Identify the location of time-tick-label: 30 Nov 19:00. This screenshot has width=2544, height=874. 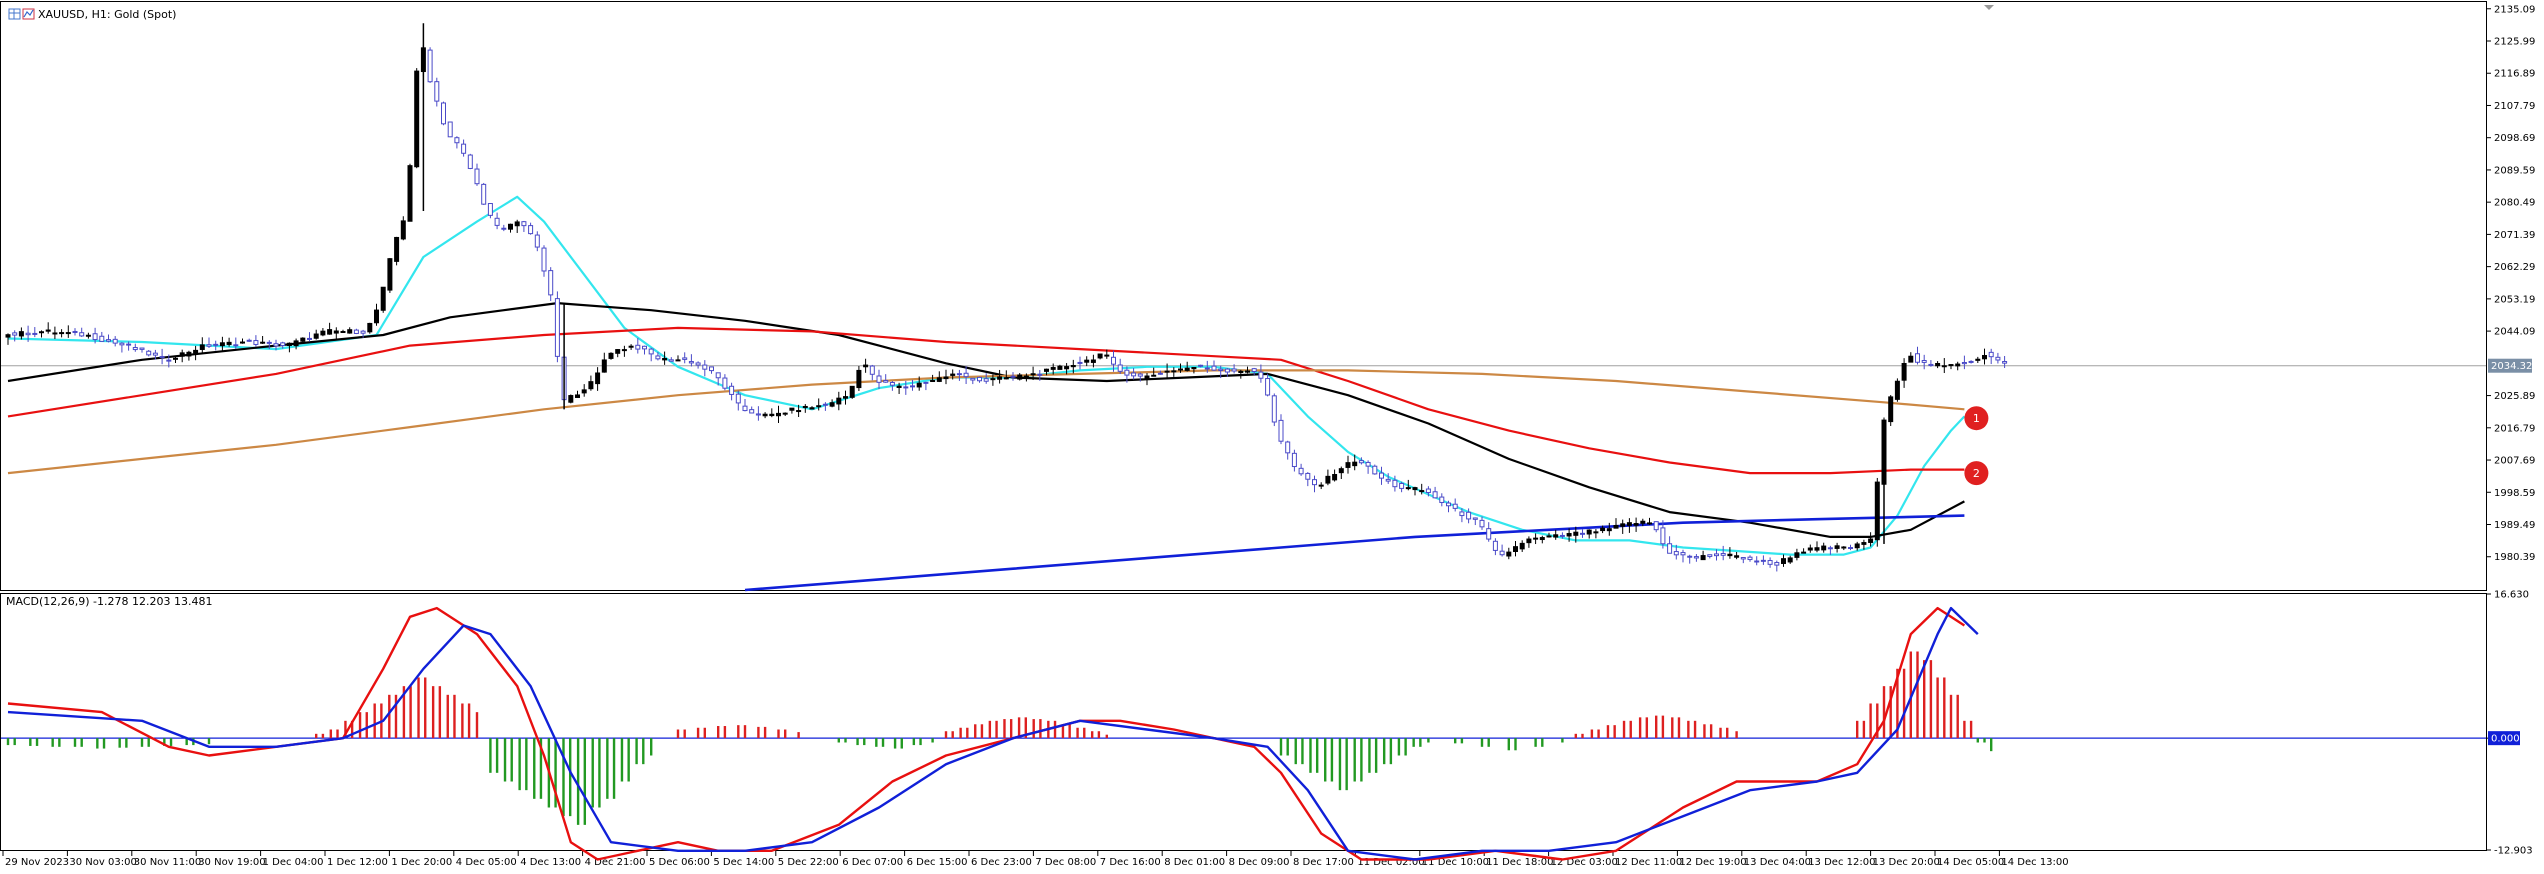
(231, 862).